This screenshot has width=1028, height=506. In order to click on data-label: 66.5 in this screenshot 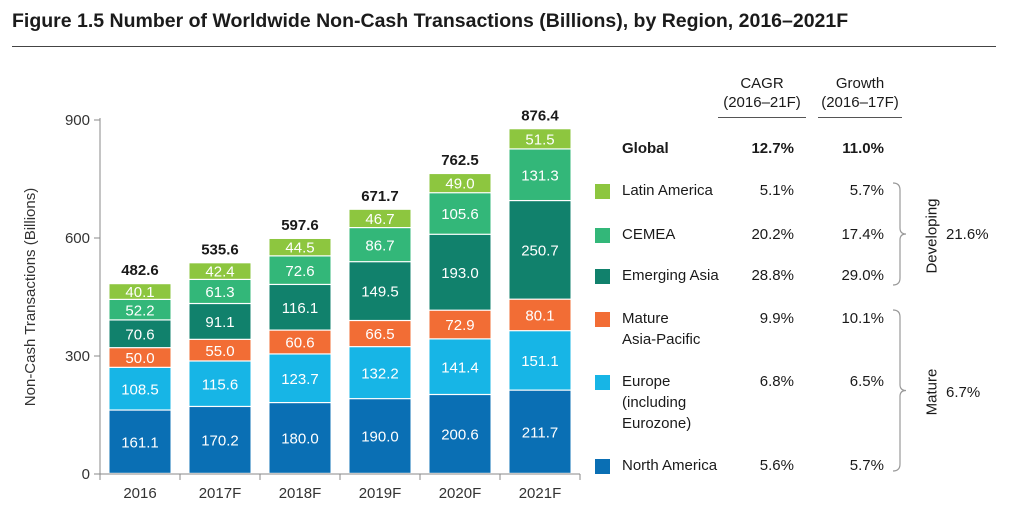, I will do `click(379, 334)`.